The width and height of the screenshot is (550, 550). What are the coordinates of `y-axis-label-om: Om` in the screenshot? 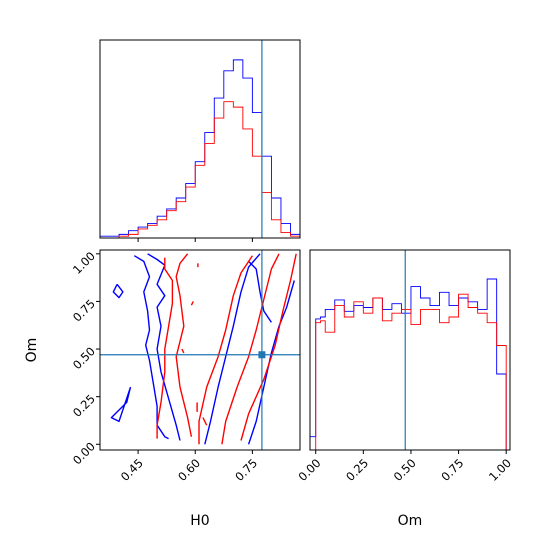 It's located at (32, 350).